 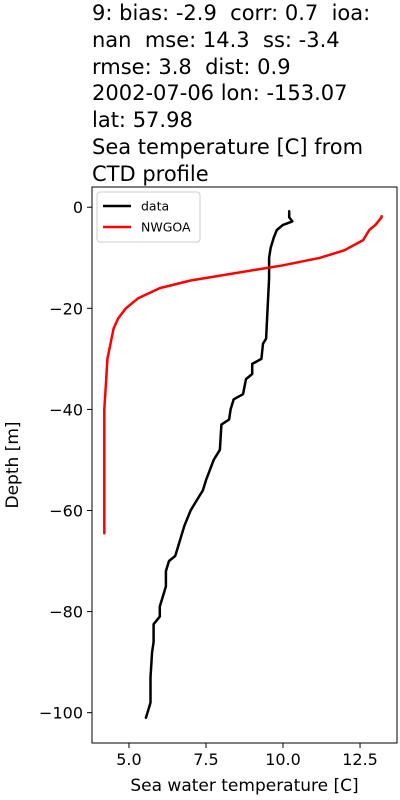 I want to click on x-tick-label: 10.0, so click(x=283, y=759).